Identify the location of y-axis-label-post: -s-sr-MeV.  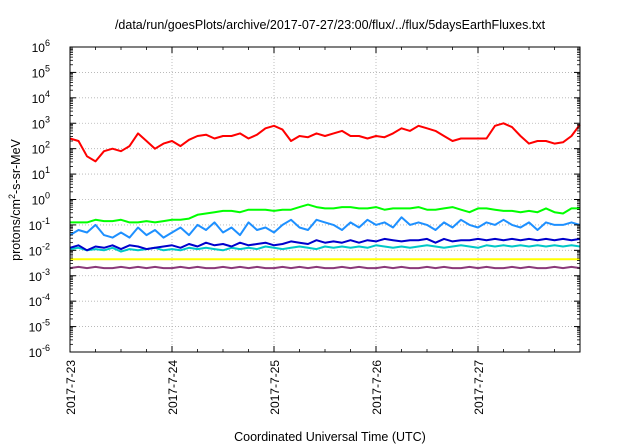
(16, 166).